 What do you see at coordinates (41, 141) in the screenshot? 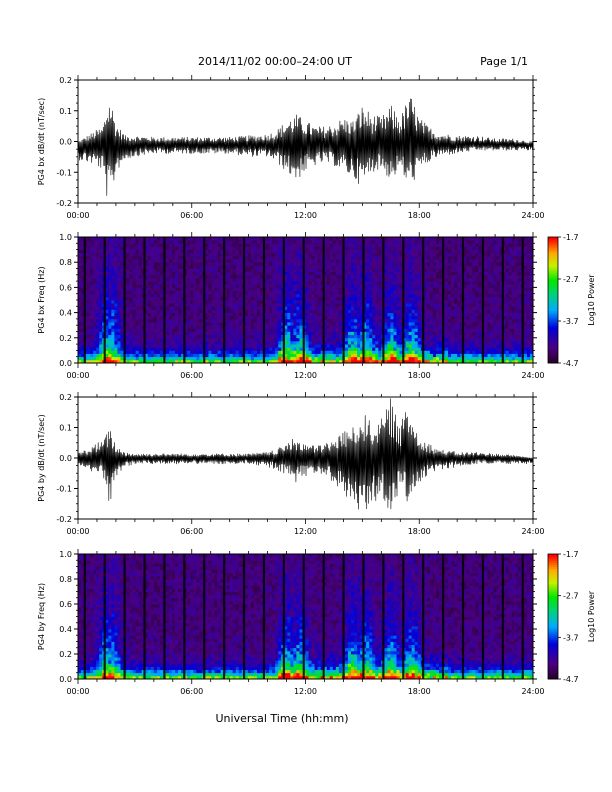
I see `y-axis-title: PG4 bx dB/dt (nT/sec)` at bounding box center [41, 141].